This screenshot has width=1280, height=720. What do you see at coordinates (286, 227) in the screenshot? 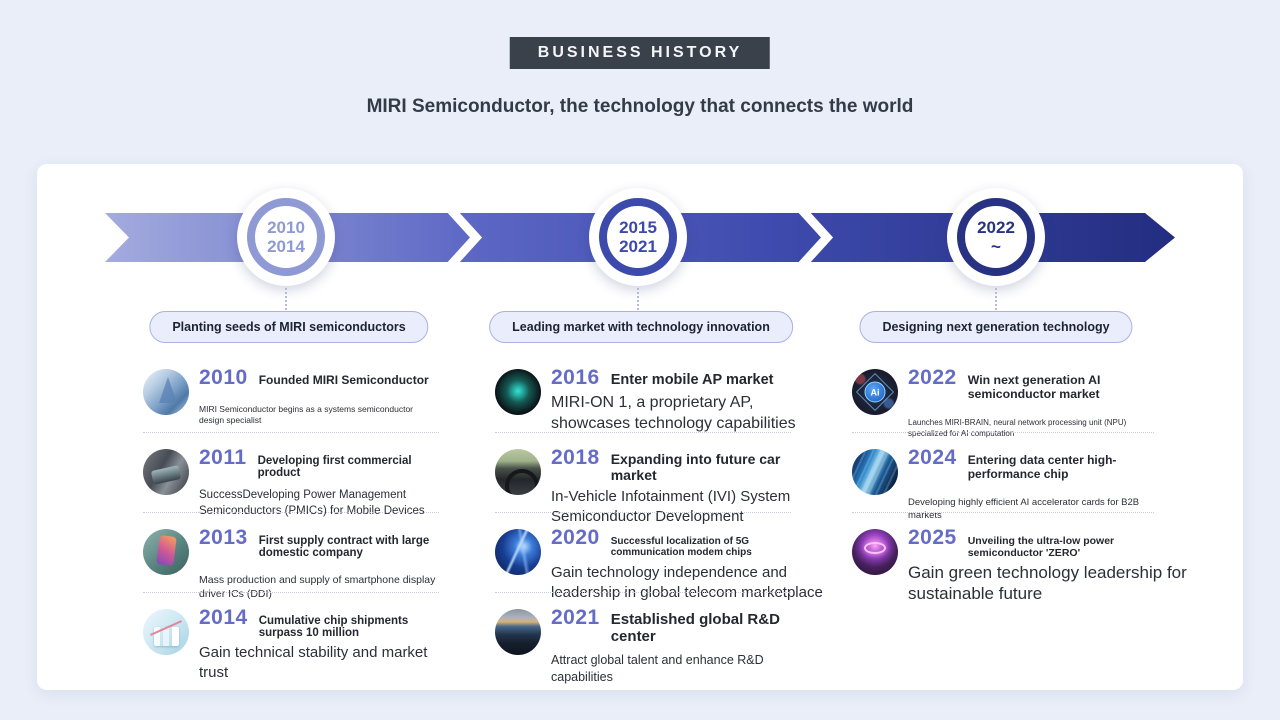
I see `milestone-year-start: 2010` at bounding box center [286, 227].